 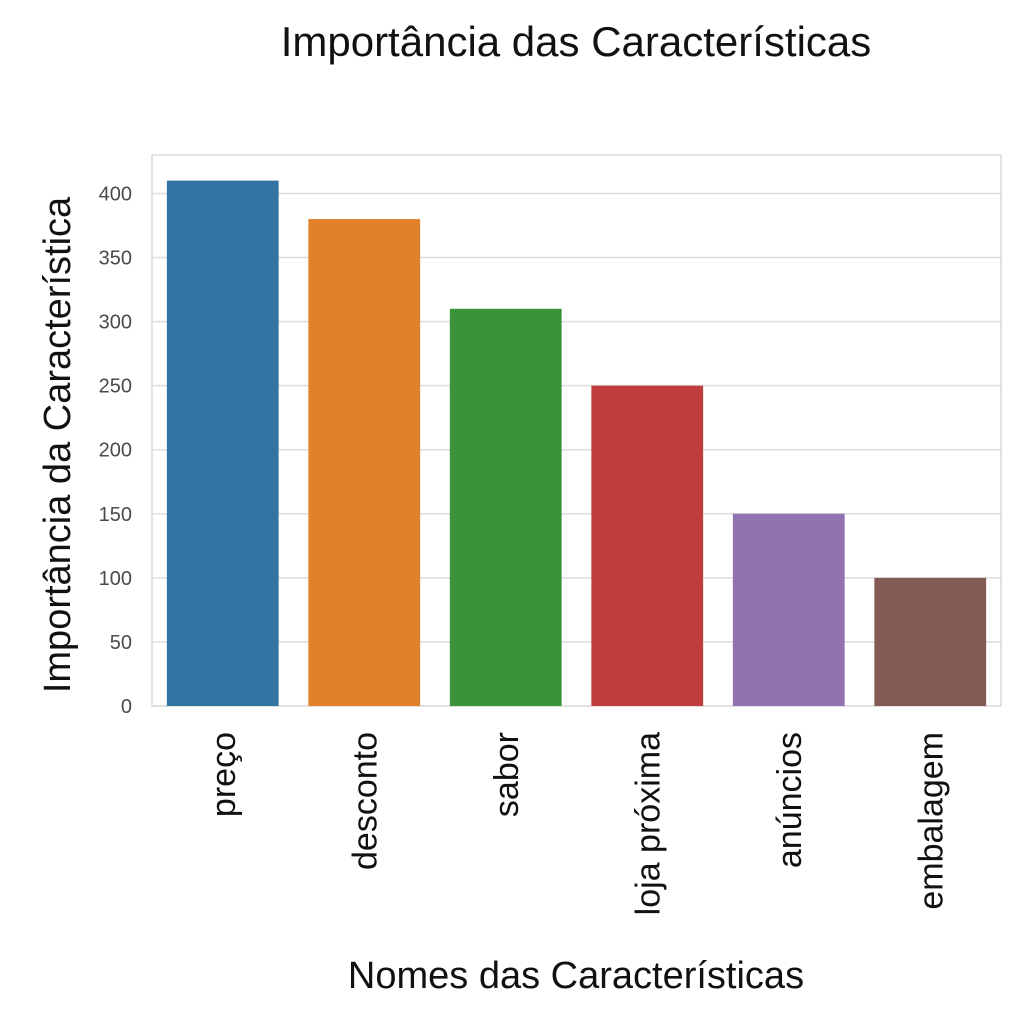 What do you see at coordinates (115, 259) in the screenshot?
I see `y-tick-label: 350` at bounding box center [115, 259].